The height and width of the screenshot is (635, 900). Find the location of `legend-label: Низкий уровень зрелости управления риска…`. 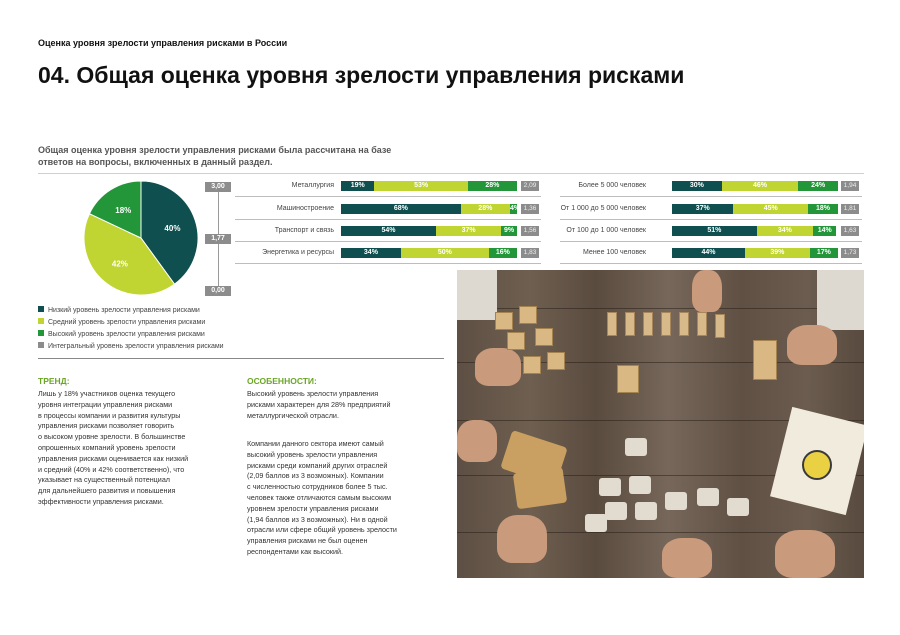

legend-label: Низкий уровень зрелости управления риска… is located at coordinates (124, 310).